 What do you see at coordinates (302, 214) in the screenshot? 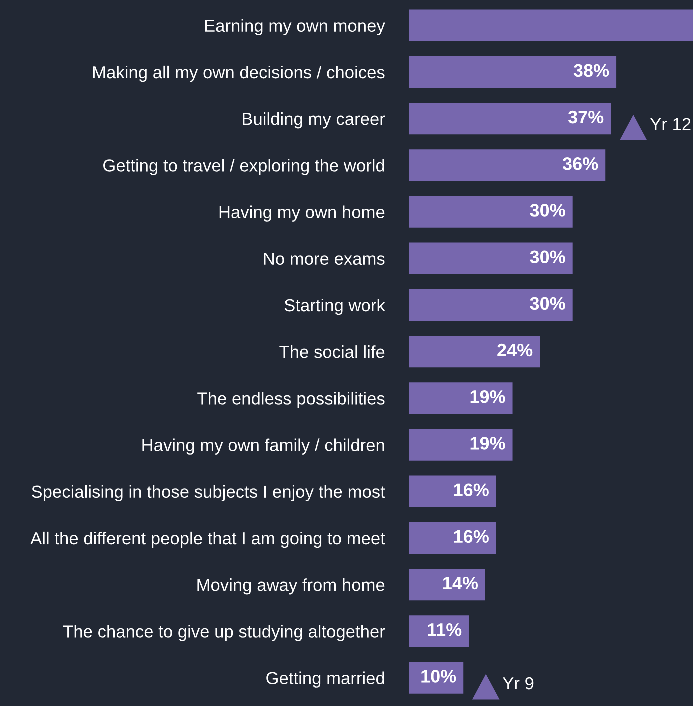
I see `y-tick-label: Having my own home` at bounding box center [302, 214].